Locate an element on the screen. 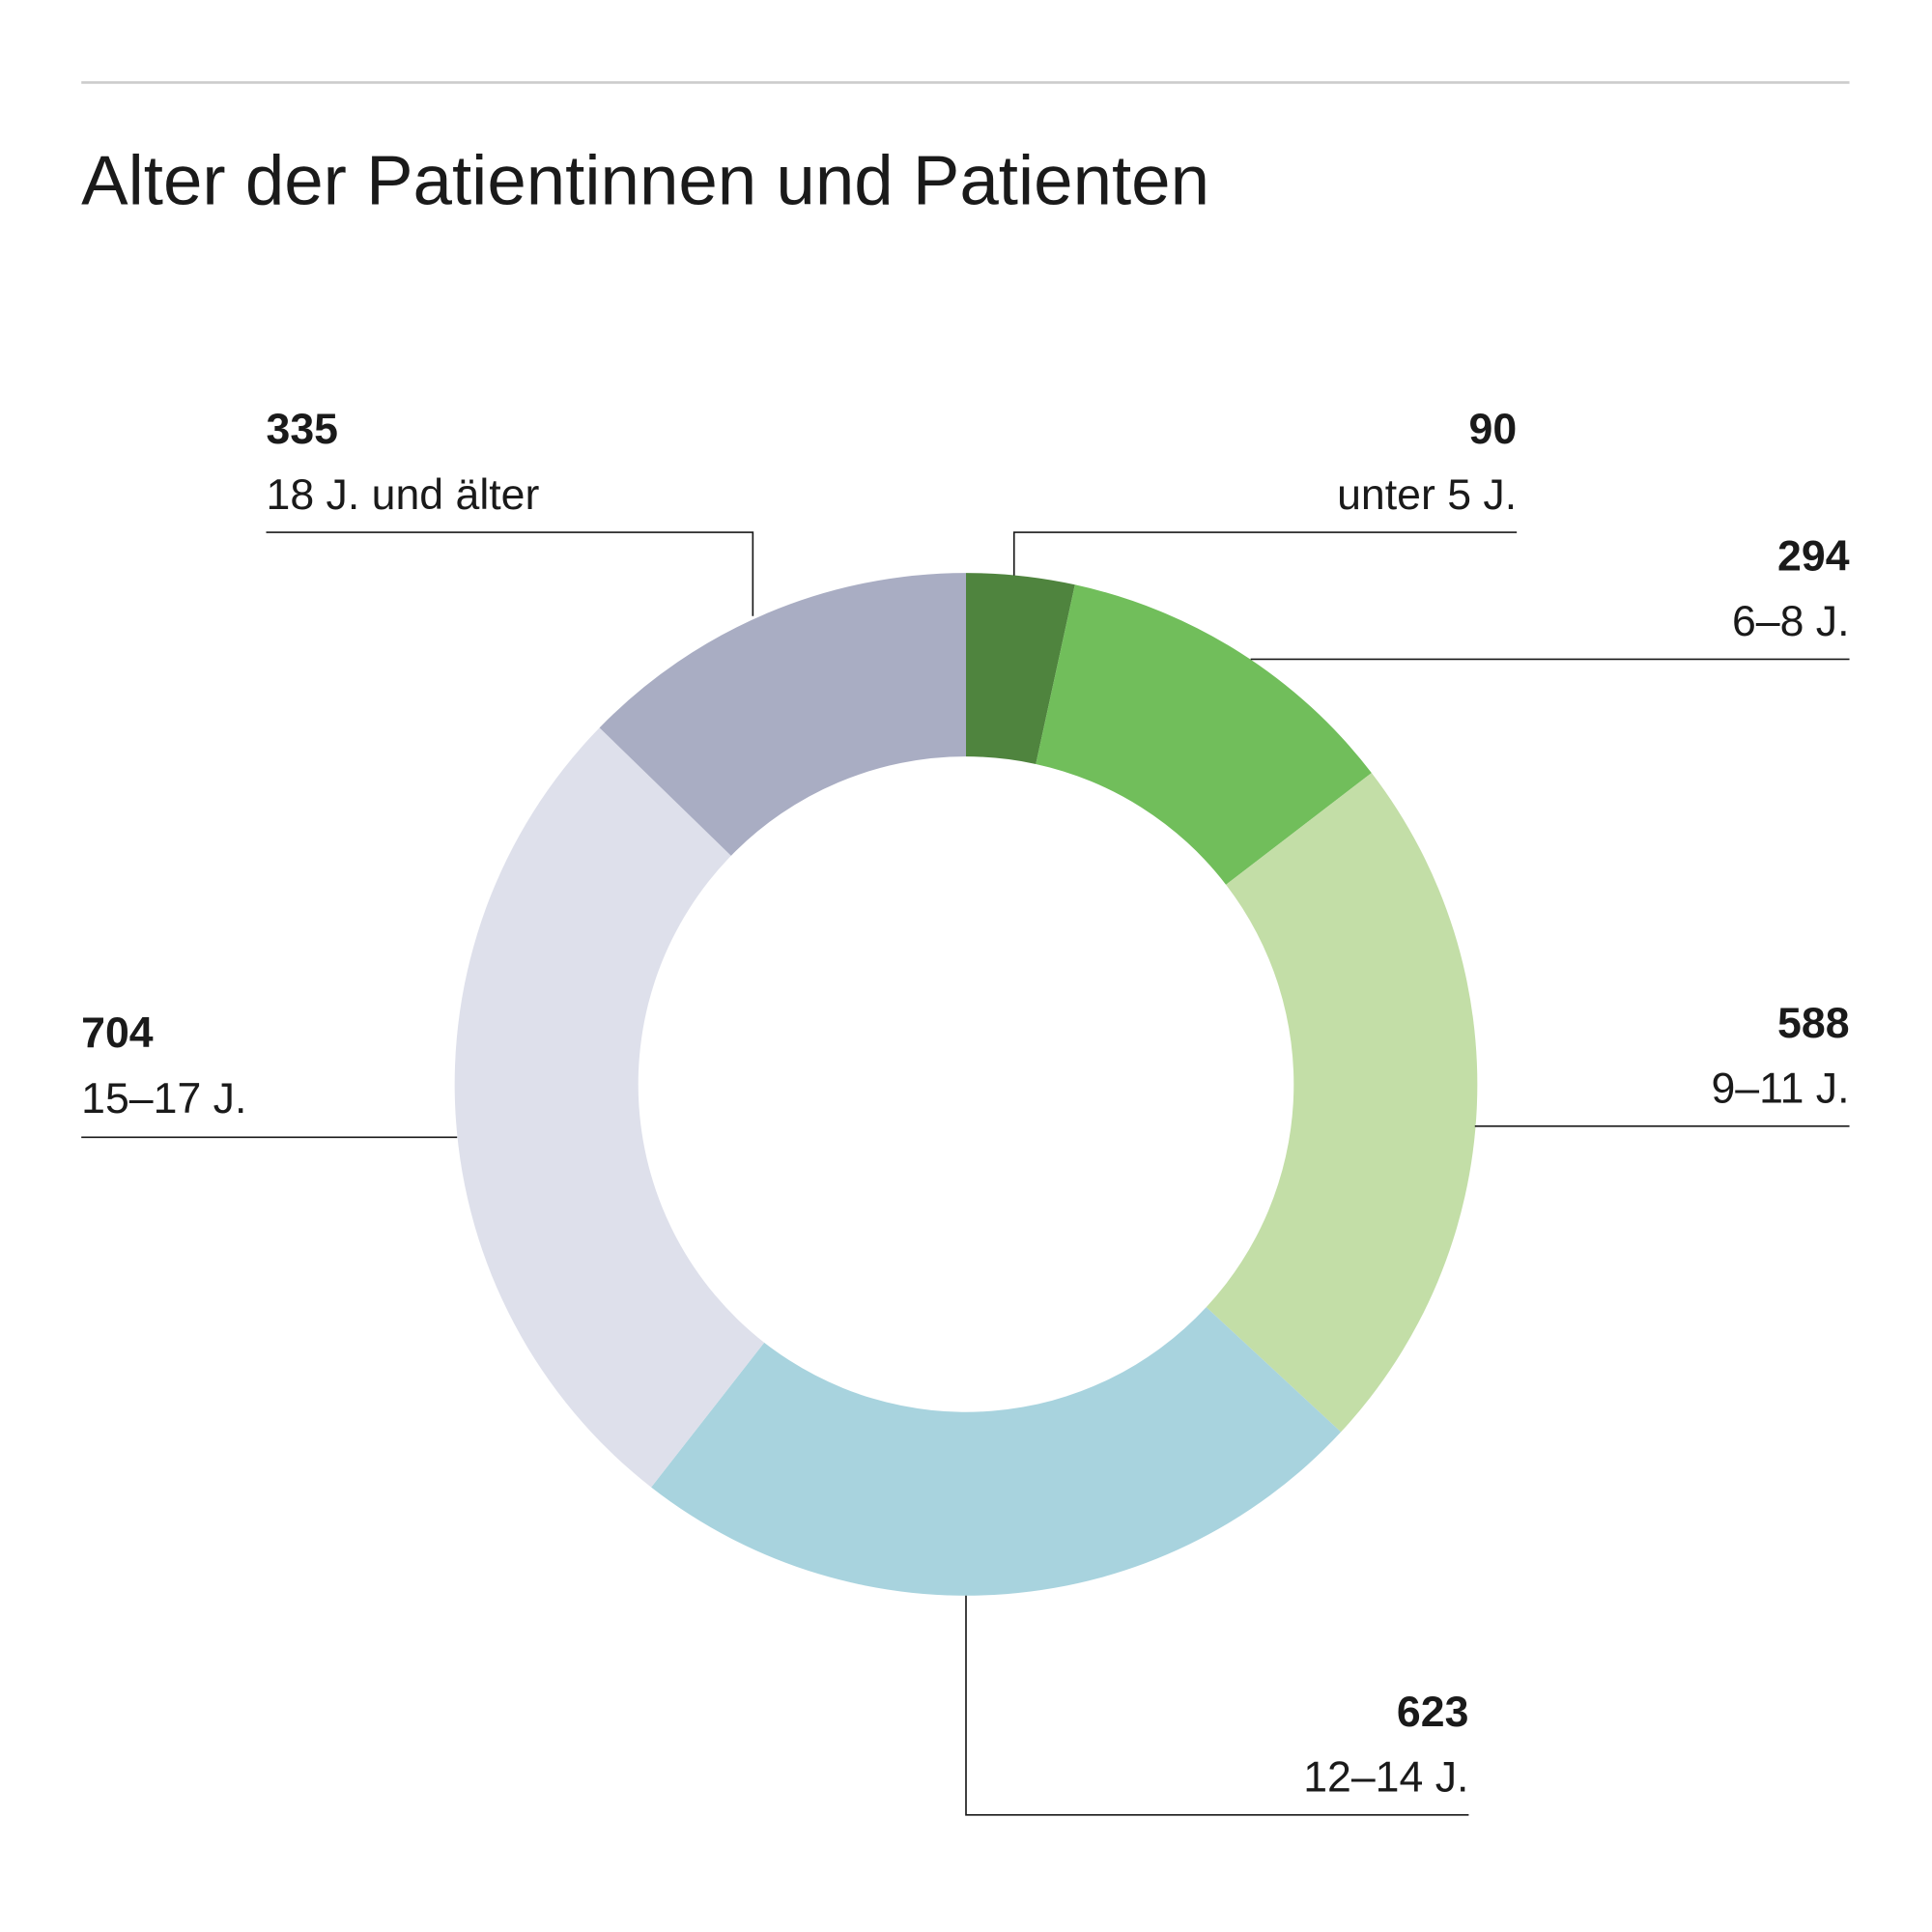  data-label-value: 90 is located at coordinates (1493, 429).